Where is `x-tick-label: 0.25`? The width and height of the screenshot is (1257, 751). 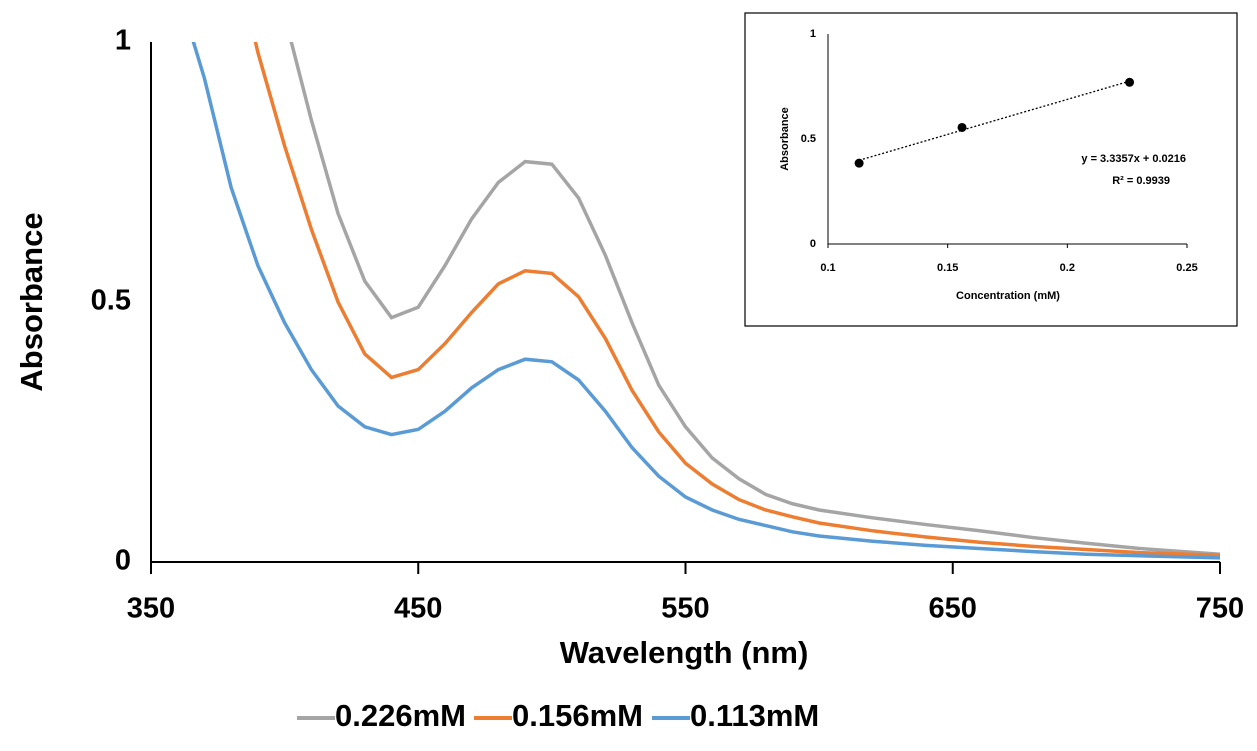
x-tick-label: 0.25 is located at coordinates (1186, 268).